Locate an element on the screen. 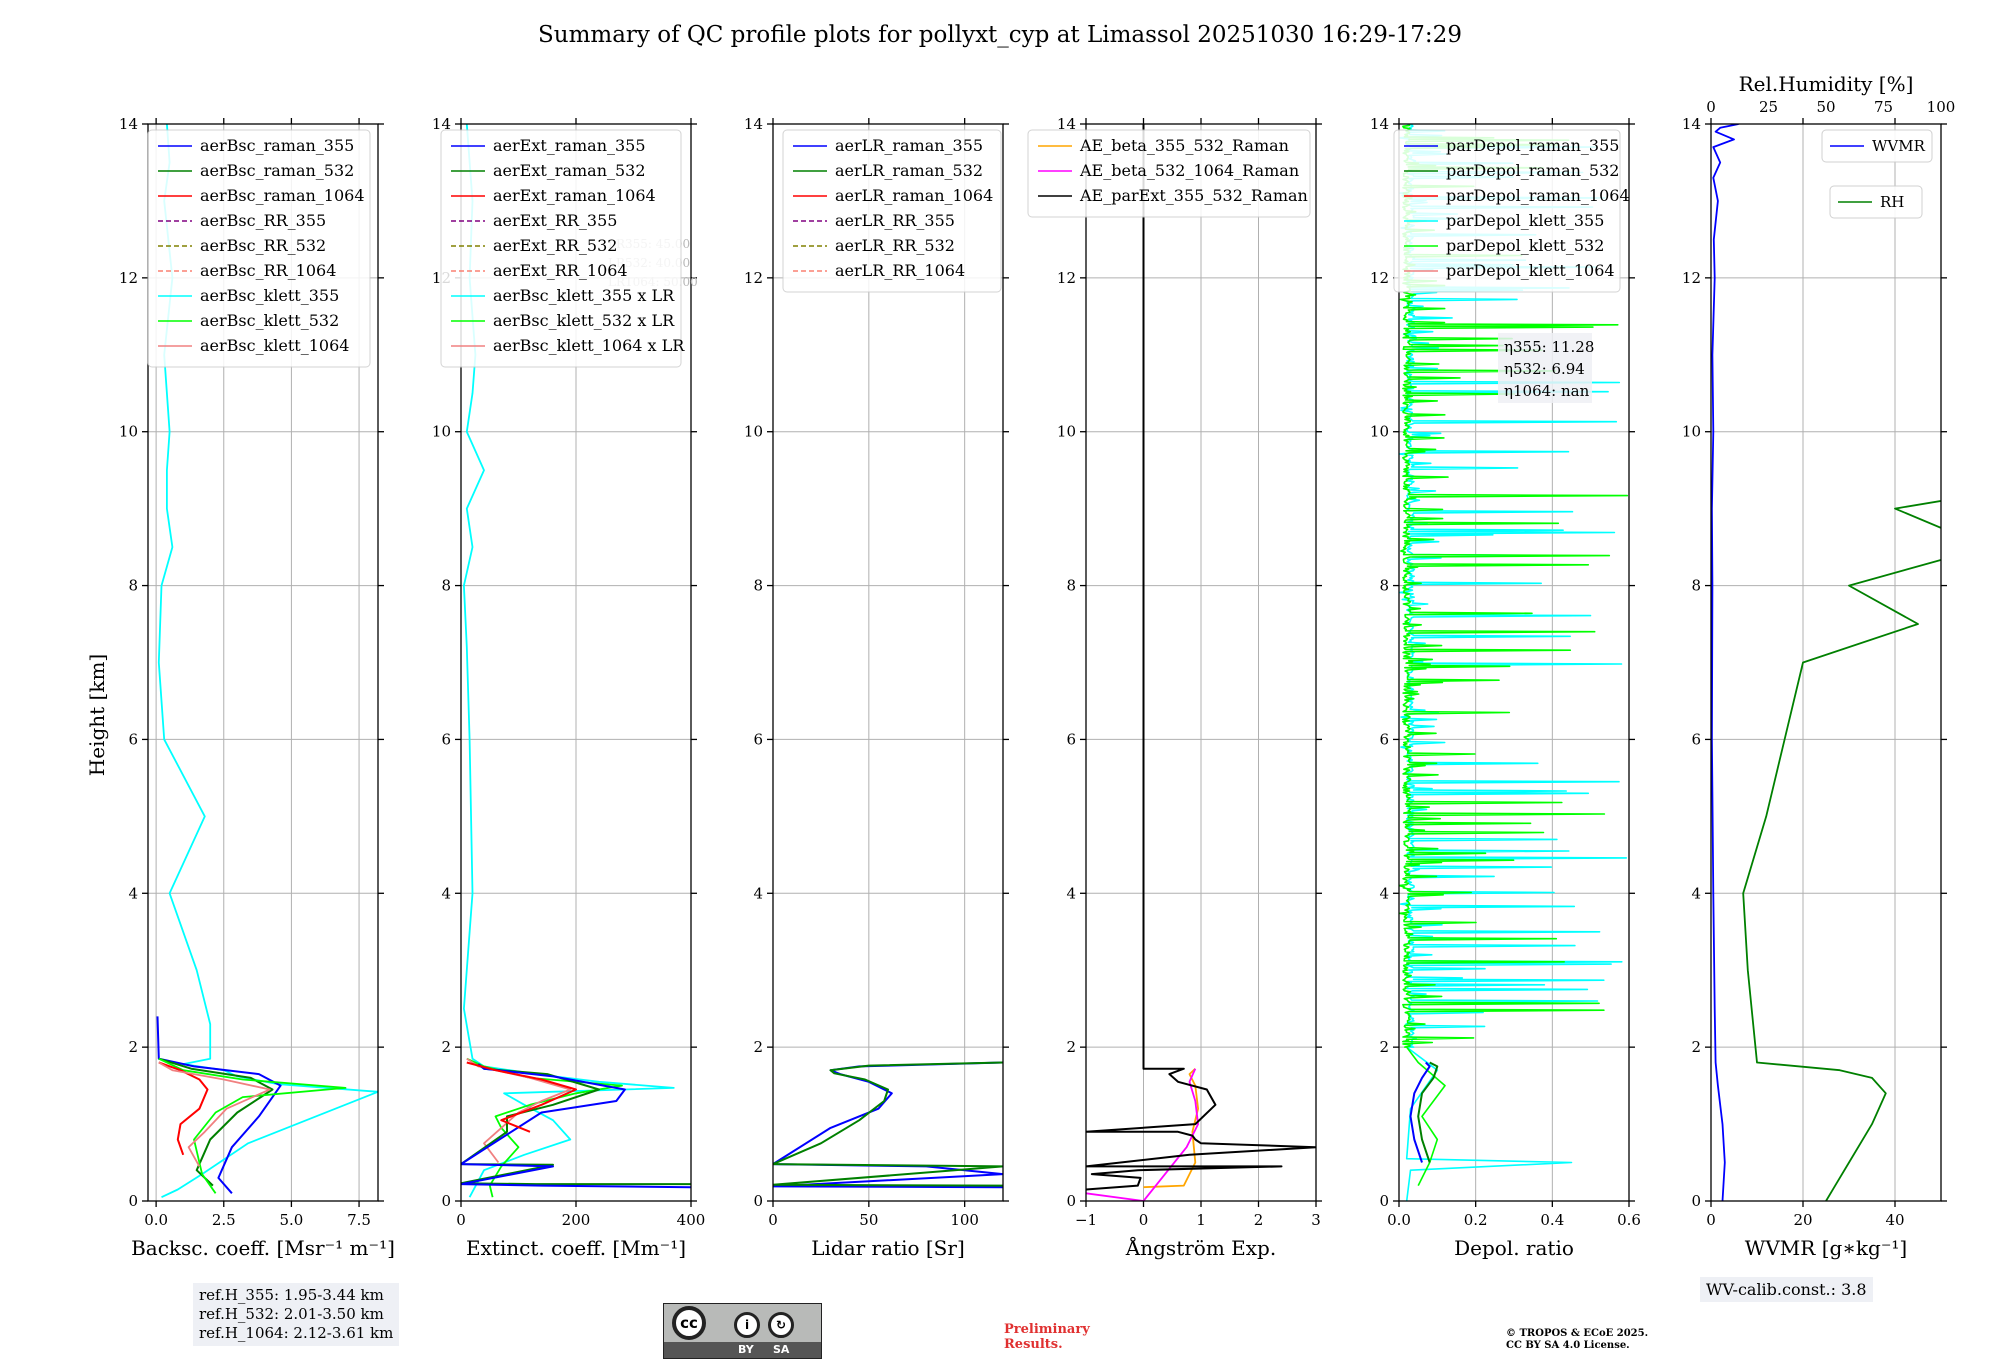  legend-label: aerExt_RR_1064 is located at coordinates (560, 270).